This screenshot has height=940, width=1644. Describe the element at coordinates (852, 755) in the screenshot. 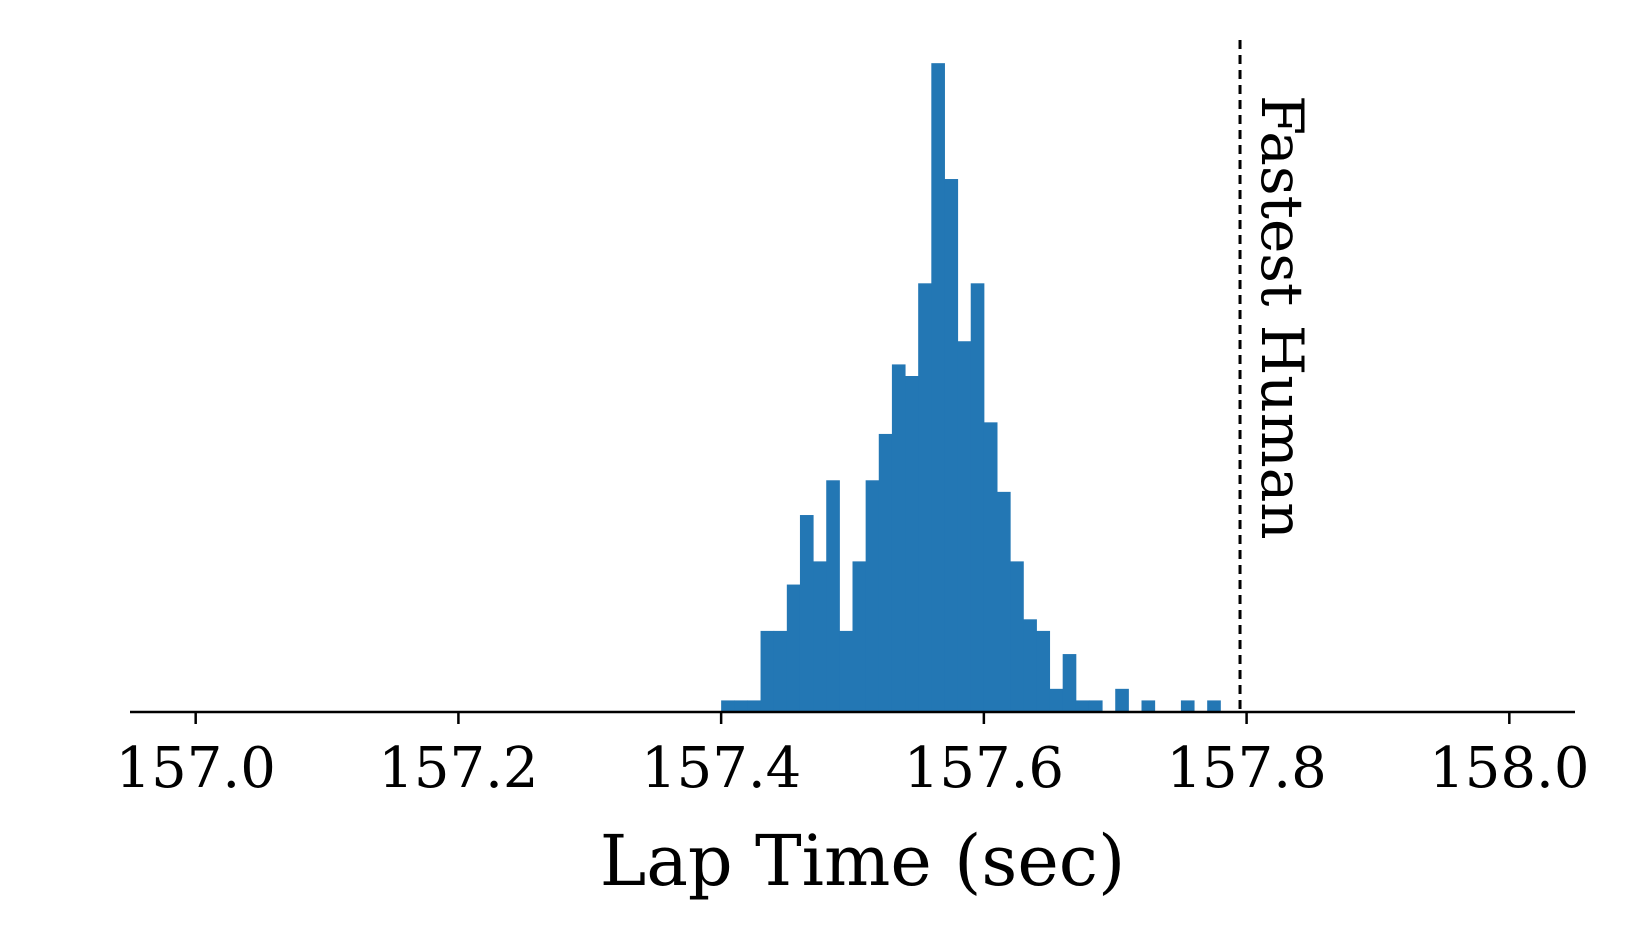

I see `x-axis: 157.0 157.2 157.4 157.6 157.8 158.0` at that location.